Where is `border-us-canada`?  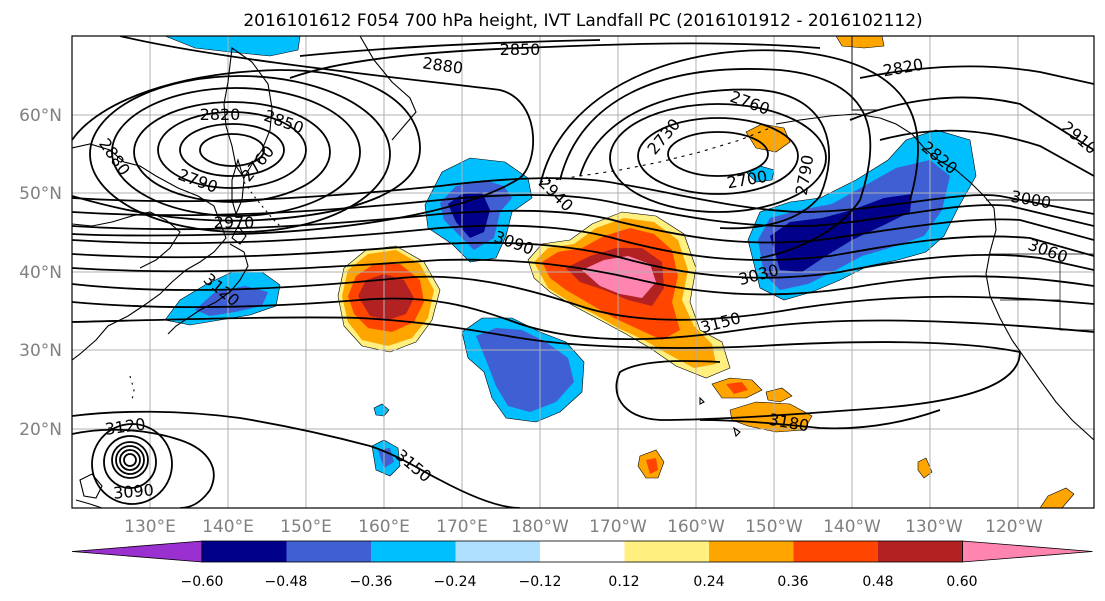
border-us-canada is located at coordinates (865, 73).